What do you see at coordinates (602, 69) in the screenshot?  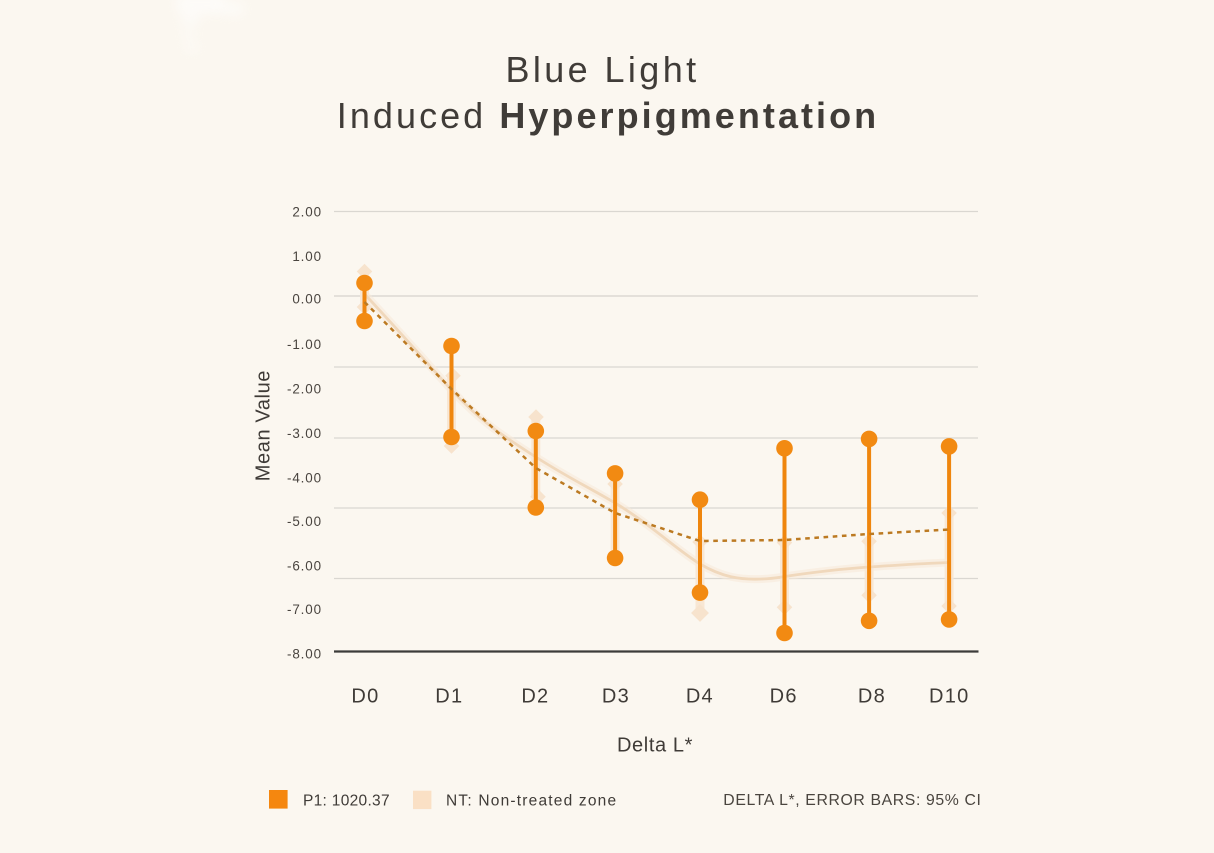 I see `svg-text: Blue Light` at bounding box center [602, 69].